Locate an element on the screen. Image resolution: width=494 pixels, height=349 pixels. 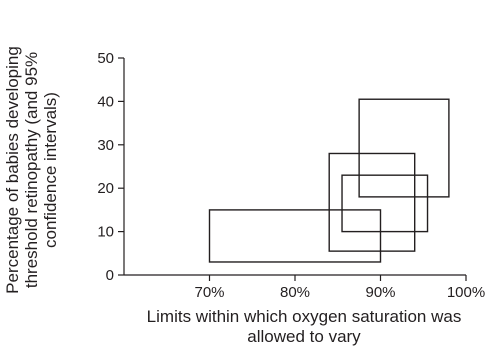
y-axis-title-line: threshold retinopathy (and 95% is located at coordinates (31, 170).